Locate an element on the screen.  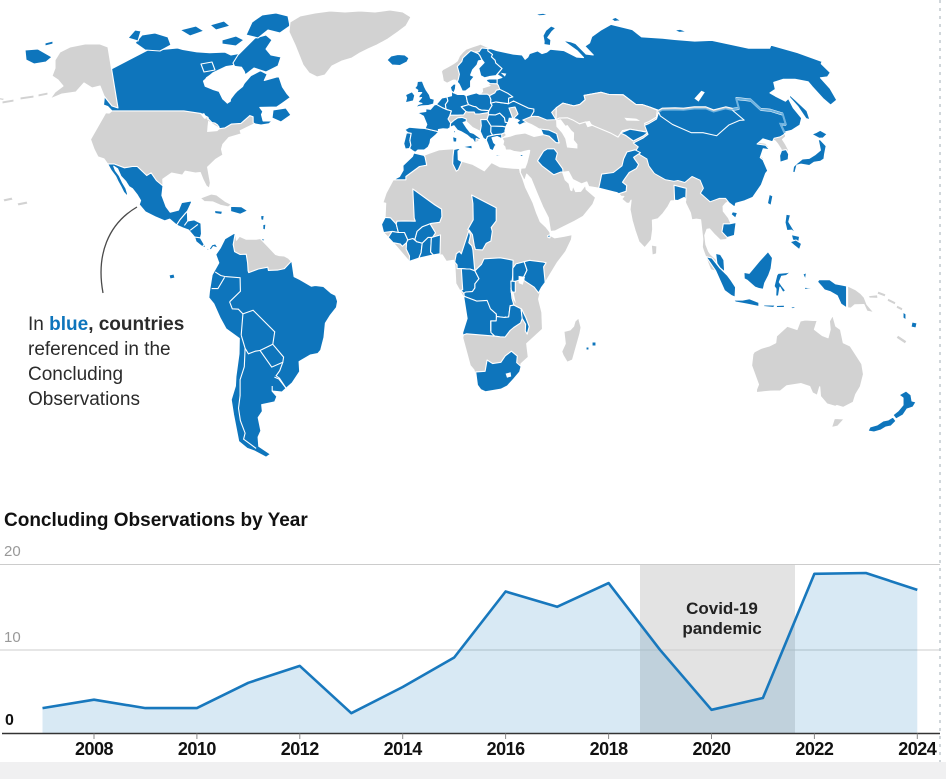
svg-text: Observations is located at coordinates (84, 399).